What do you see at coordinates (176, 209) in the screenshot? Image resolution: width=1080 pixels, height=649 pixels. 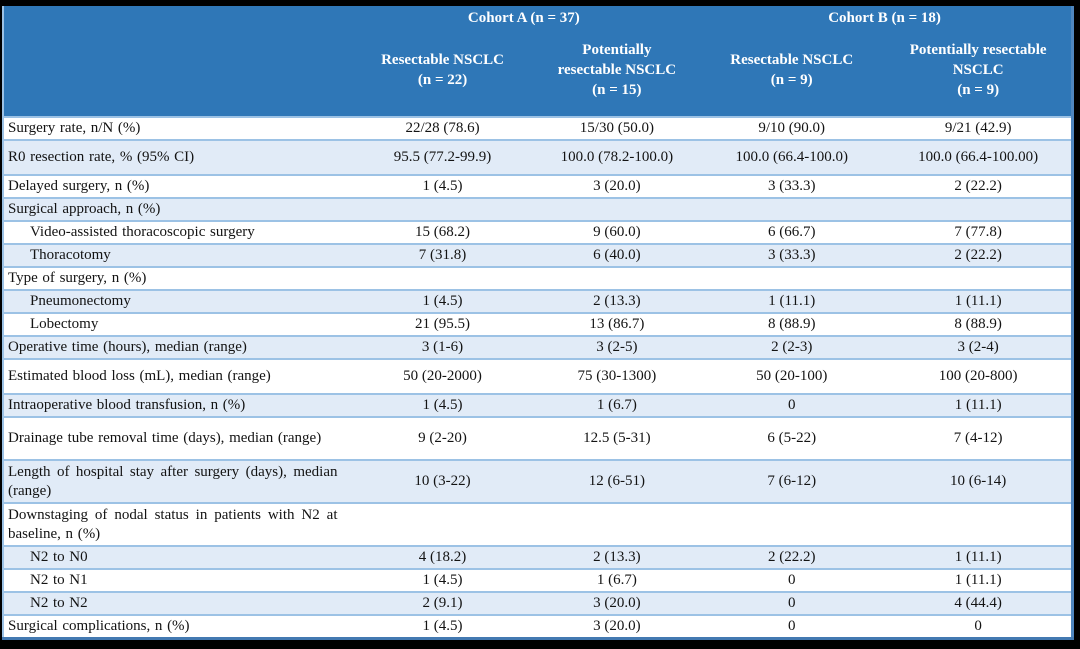 I see `row-label: Surgical approach, n (%)` at bounding box center [176, 209].